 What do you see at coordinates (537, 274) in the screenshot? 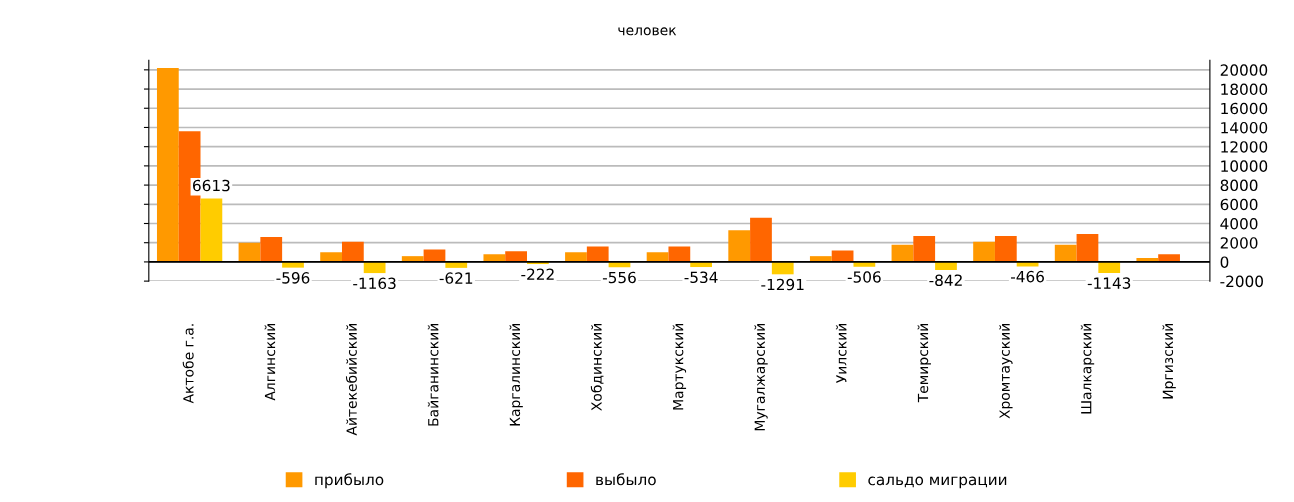
I see `data-label: -222` at bounding box center [537, 274].